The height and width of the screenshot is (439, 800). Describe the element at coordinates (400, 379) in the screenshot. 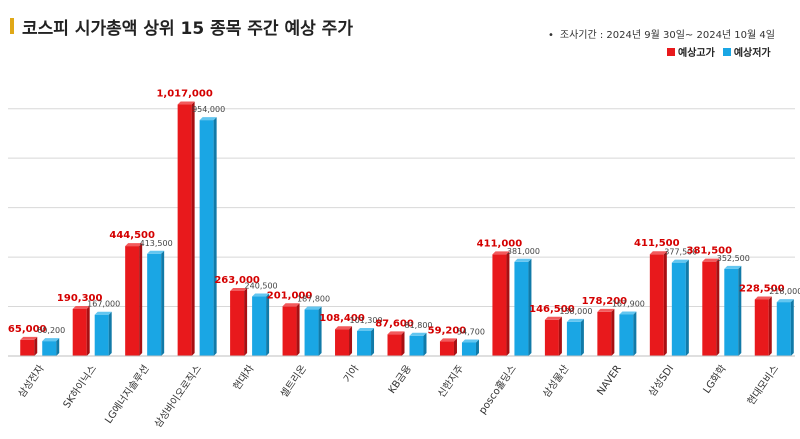

I see `x-tick-label: KB금융` at that location.